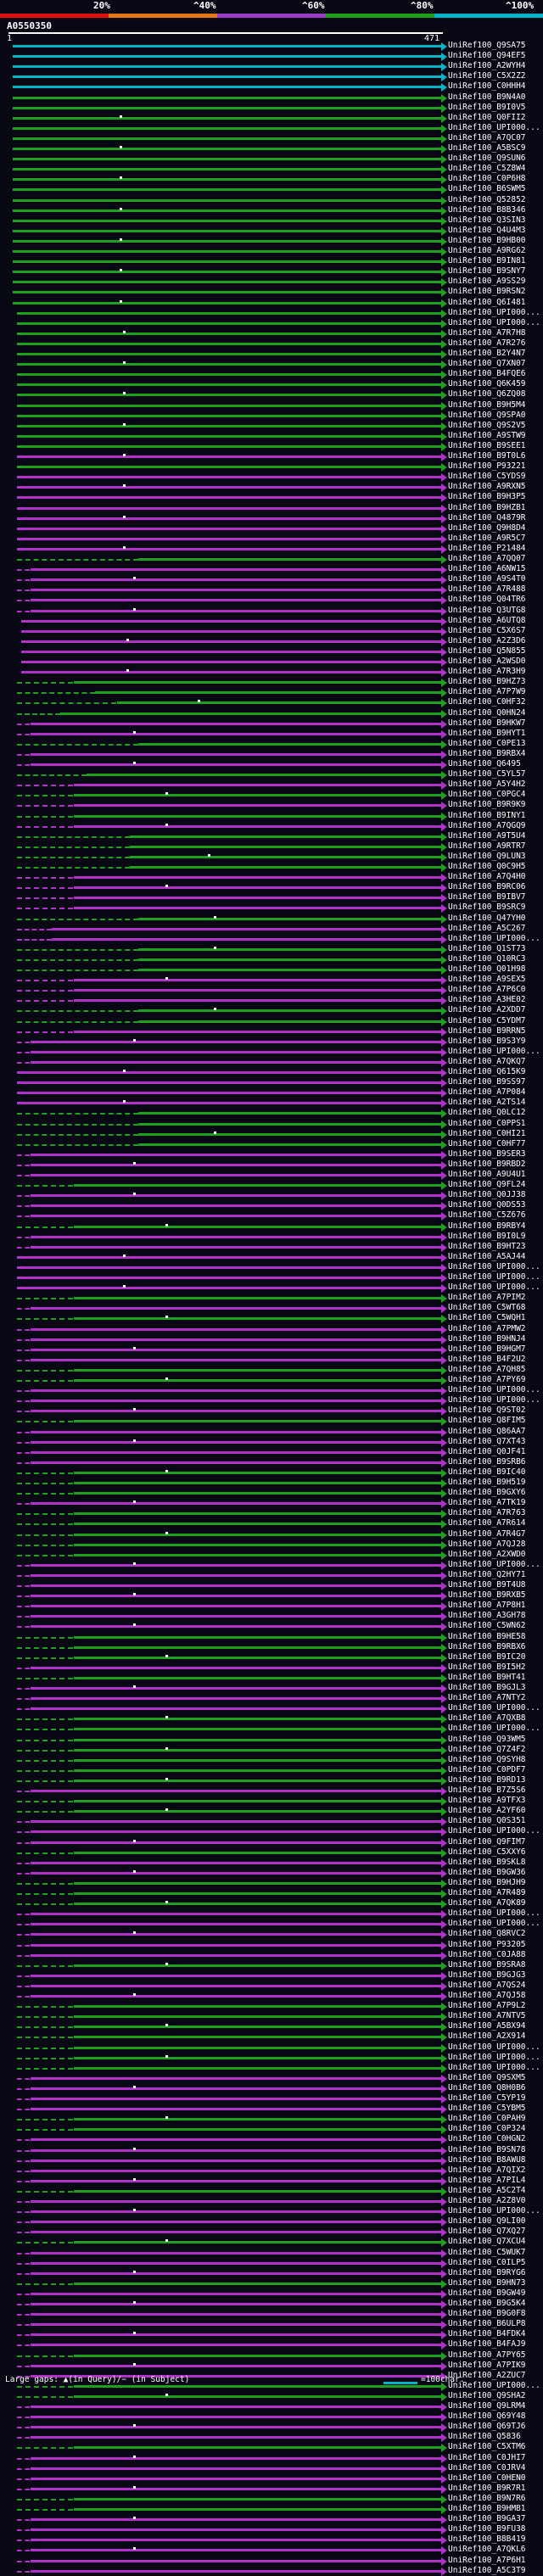 This screenshot has width=543, height=2576. Describe the element at coordinates (487, 1985) in the screenshot. I see `hit-label: UniRef100_A7QS24` at that location.